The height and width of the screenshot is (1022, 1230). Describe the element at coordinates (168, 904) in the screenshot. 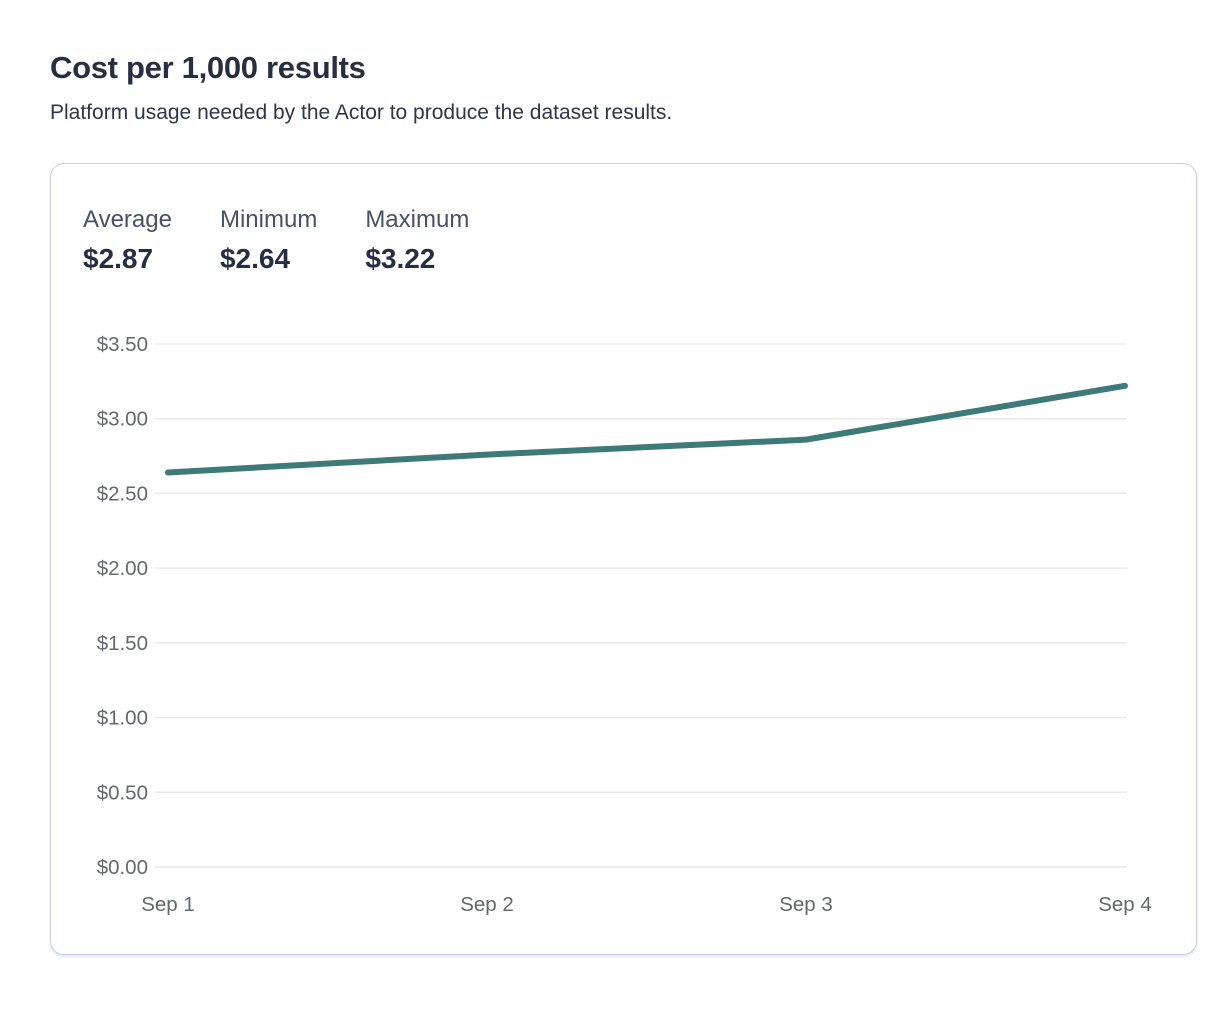

I see `x-tick-label: Sep 1` at that location.